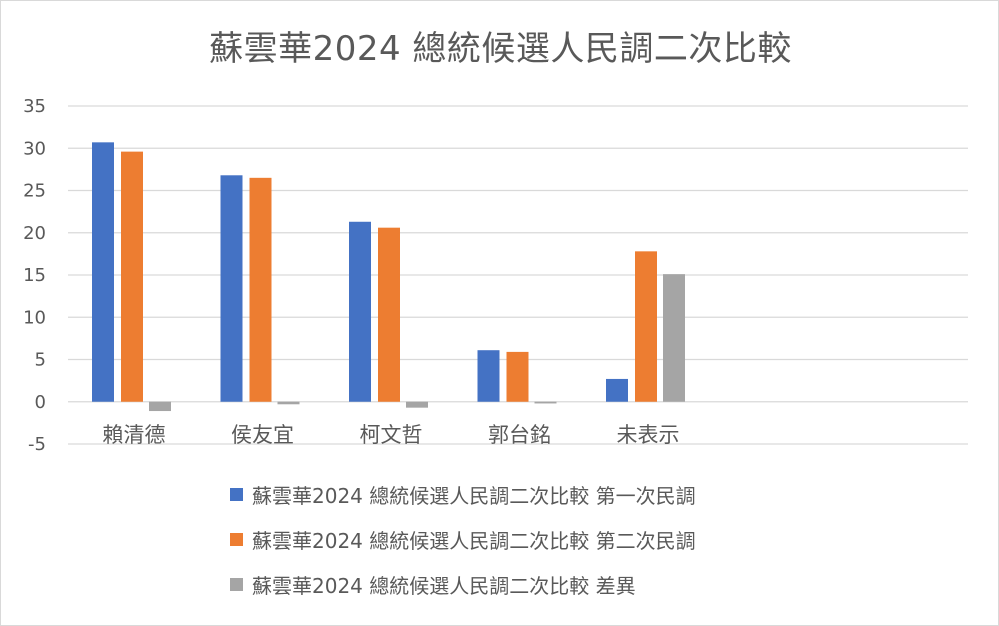  I want to click on legend-item: 蘇雲華2024 總統候選人民調二次比較 第二次民調, so click(463, 539).